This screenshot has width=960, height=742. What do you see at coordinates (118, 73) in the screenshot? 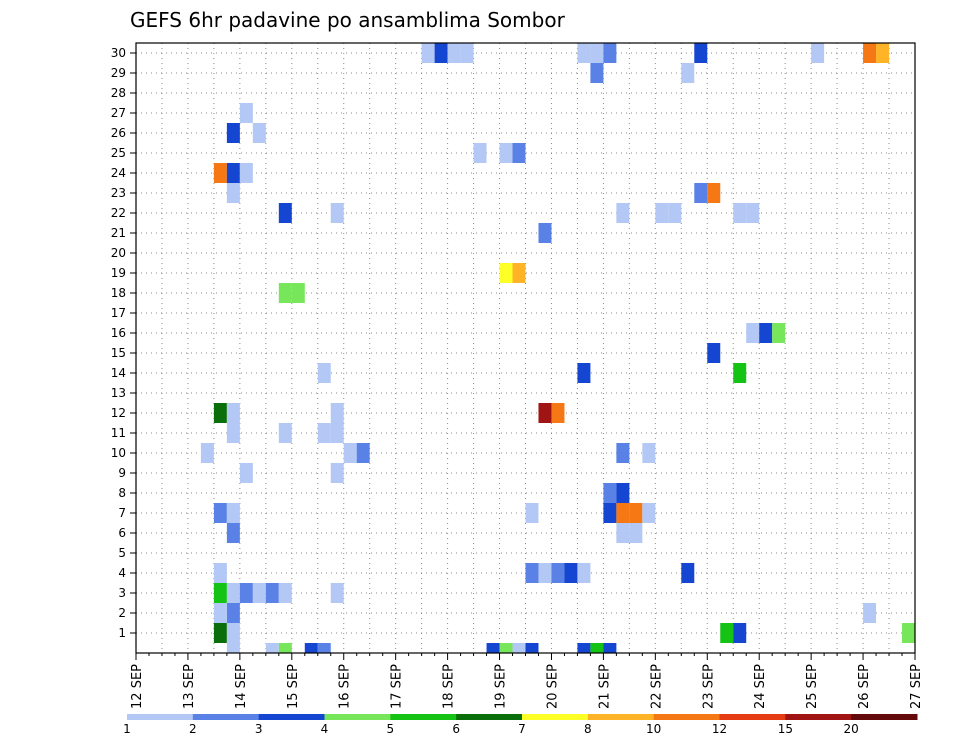
I see `y-tick-label: 29` at bounding box center [118, 73].